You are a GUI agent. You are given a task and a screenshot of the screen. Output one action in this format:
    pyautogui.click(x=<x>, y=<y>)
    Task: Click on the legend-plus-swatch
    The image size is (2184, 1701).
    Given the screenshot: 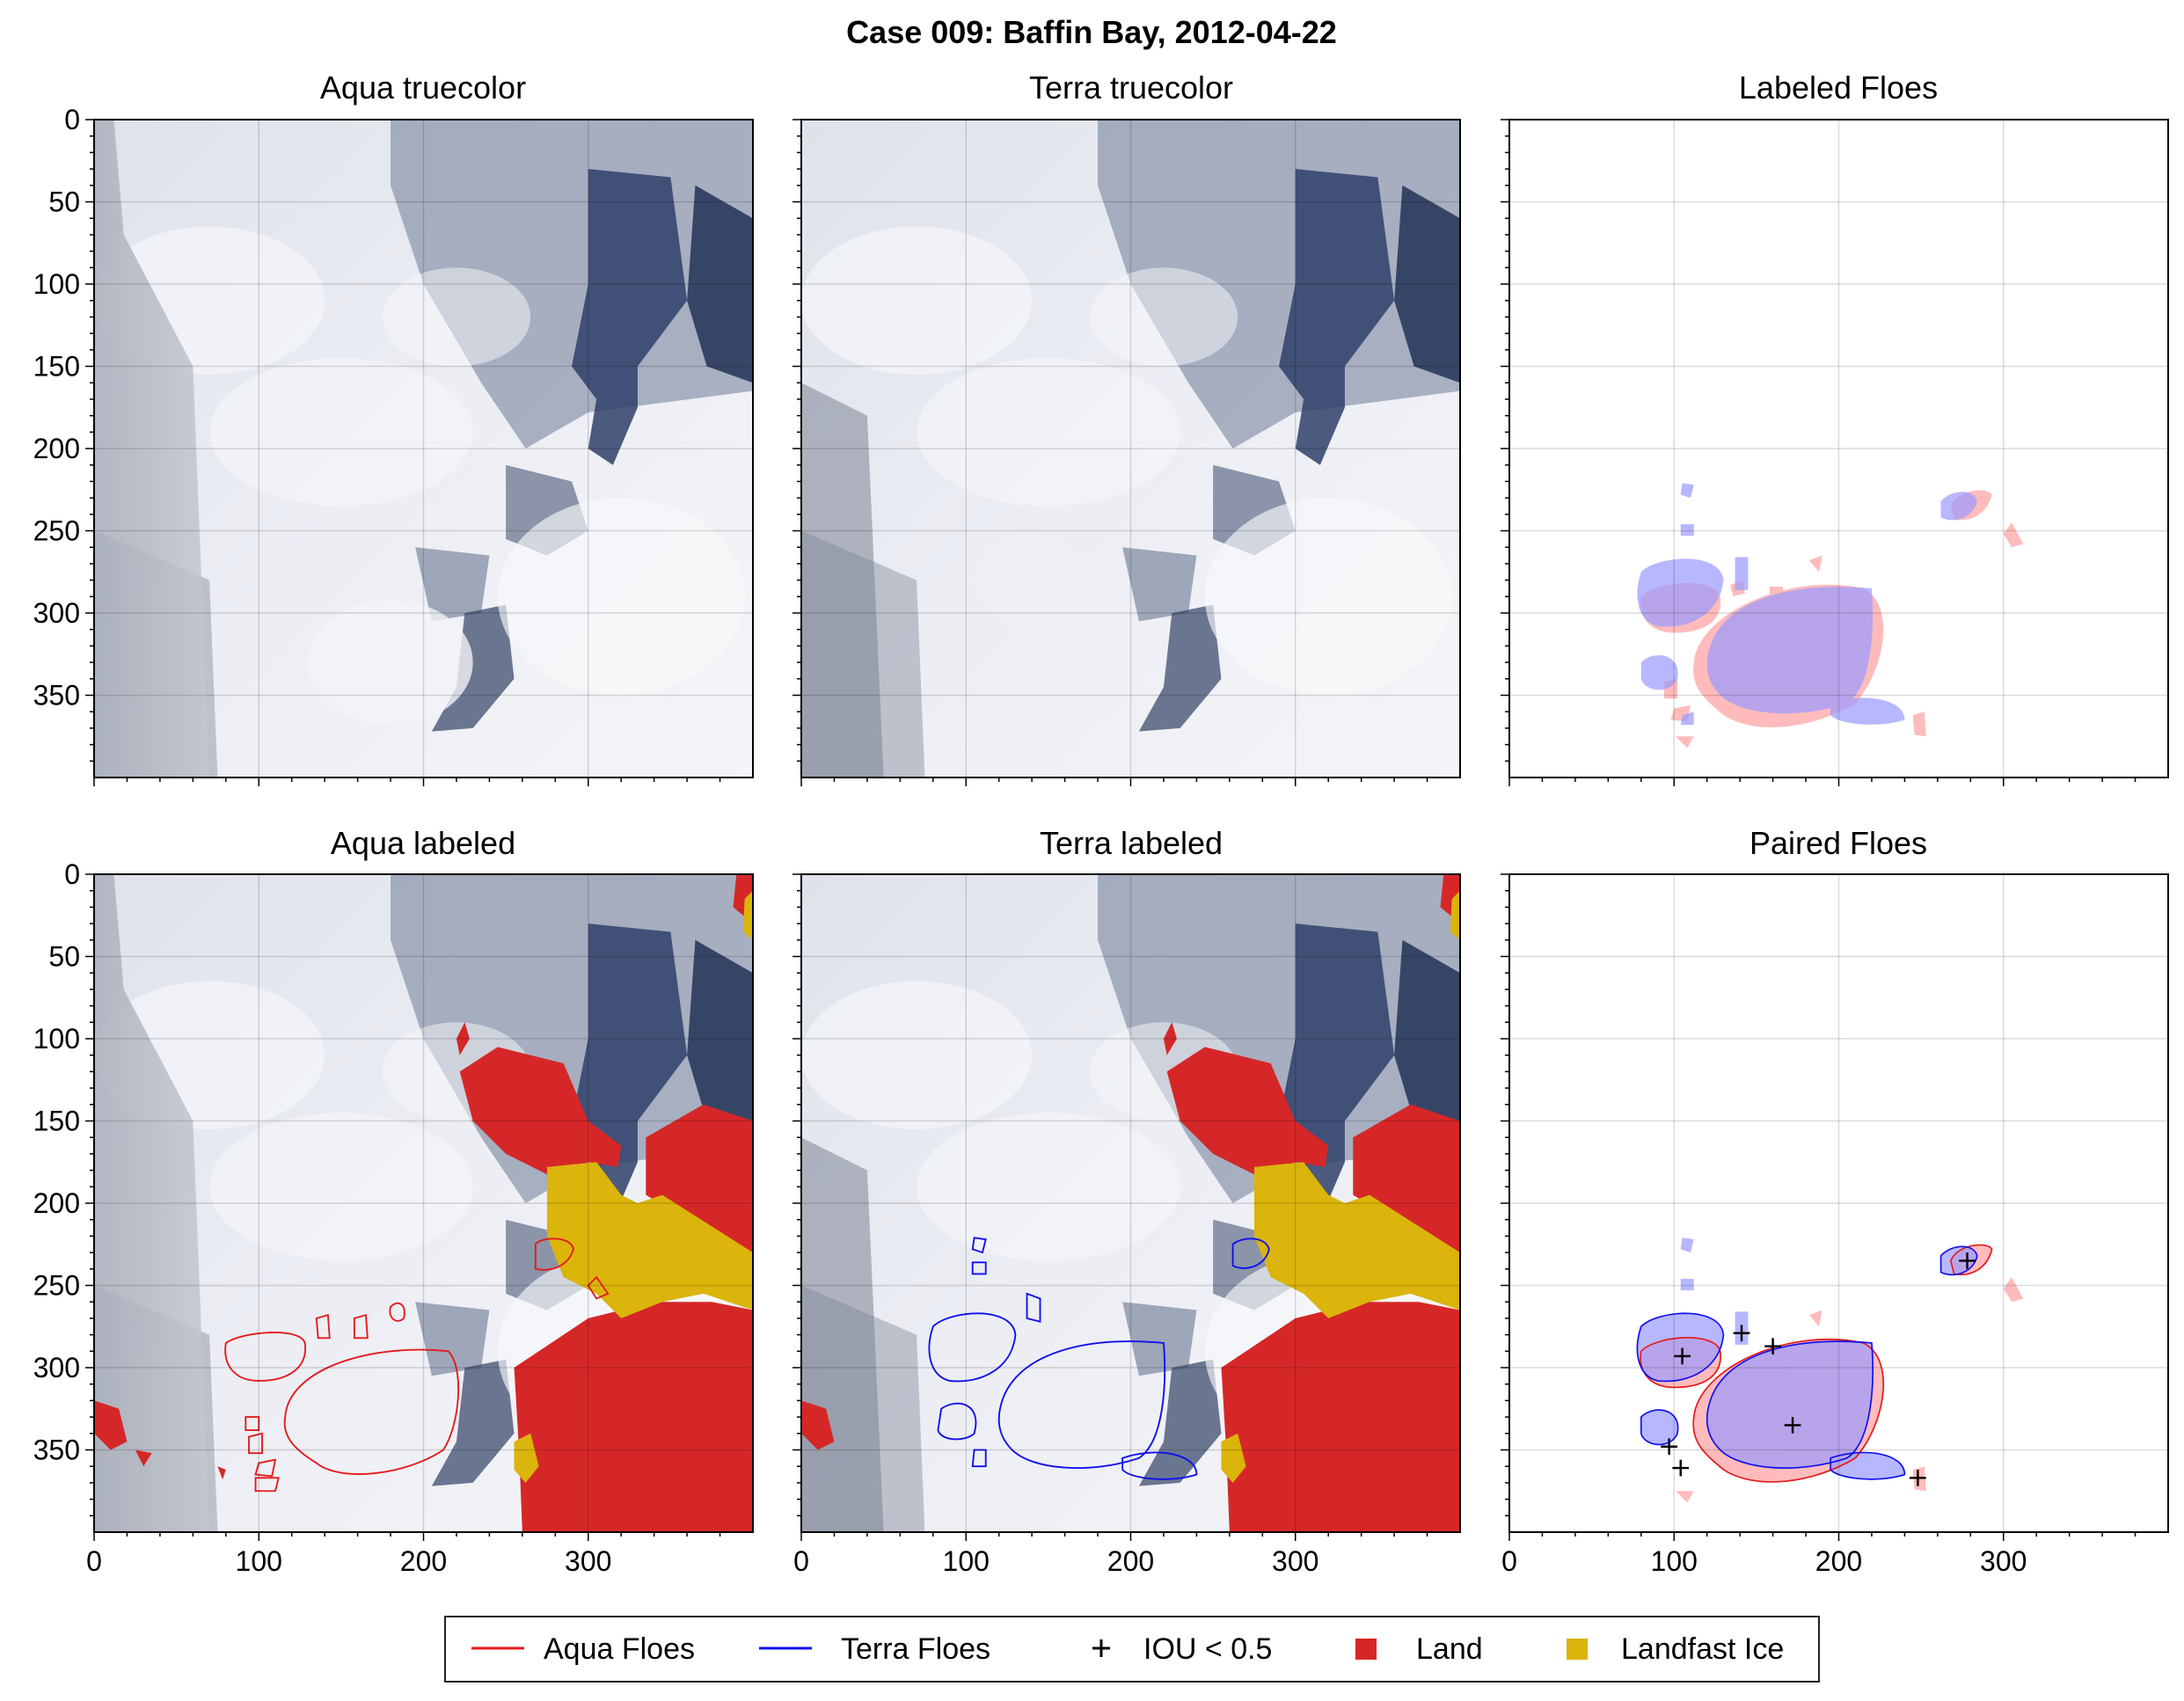 What is the action you would take?
    pyautogui.click(x=1101, y=1648)
    